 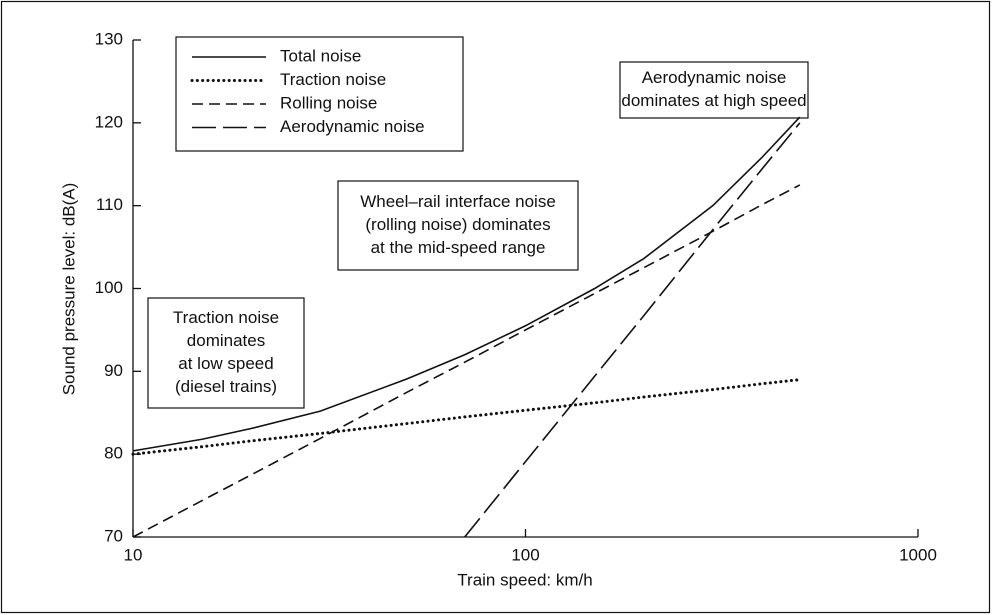 I want to click on y-axis-label: Sound pressure level: dB(A), so click(x=68, y=289).